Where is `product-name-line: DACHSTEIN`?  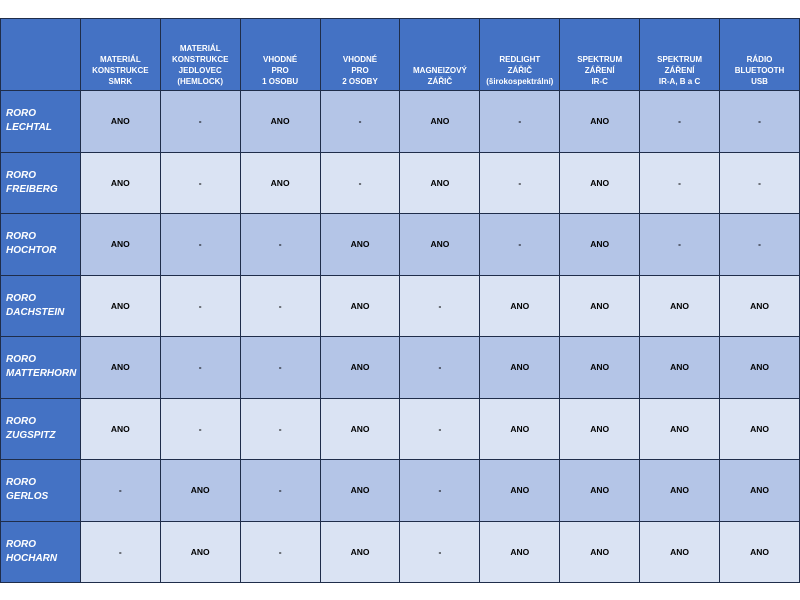
product-name-line: DACHSTEIN is located at coordinates (35, 312).